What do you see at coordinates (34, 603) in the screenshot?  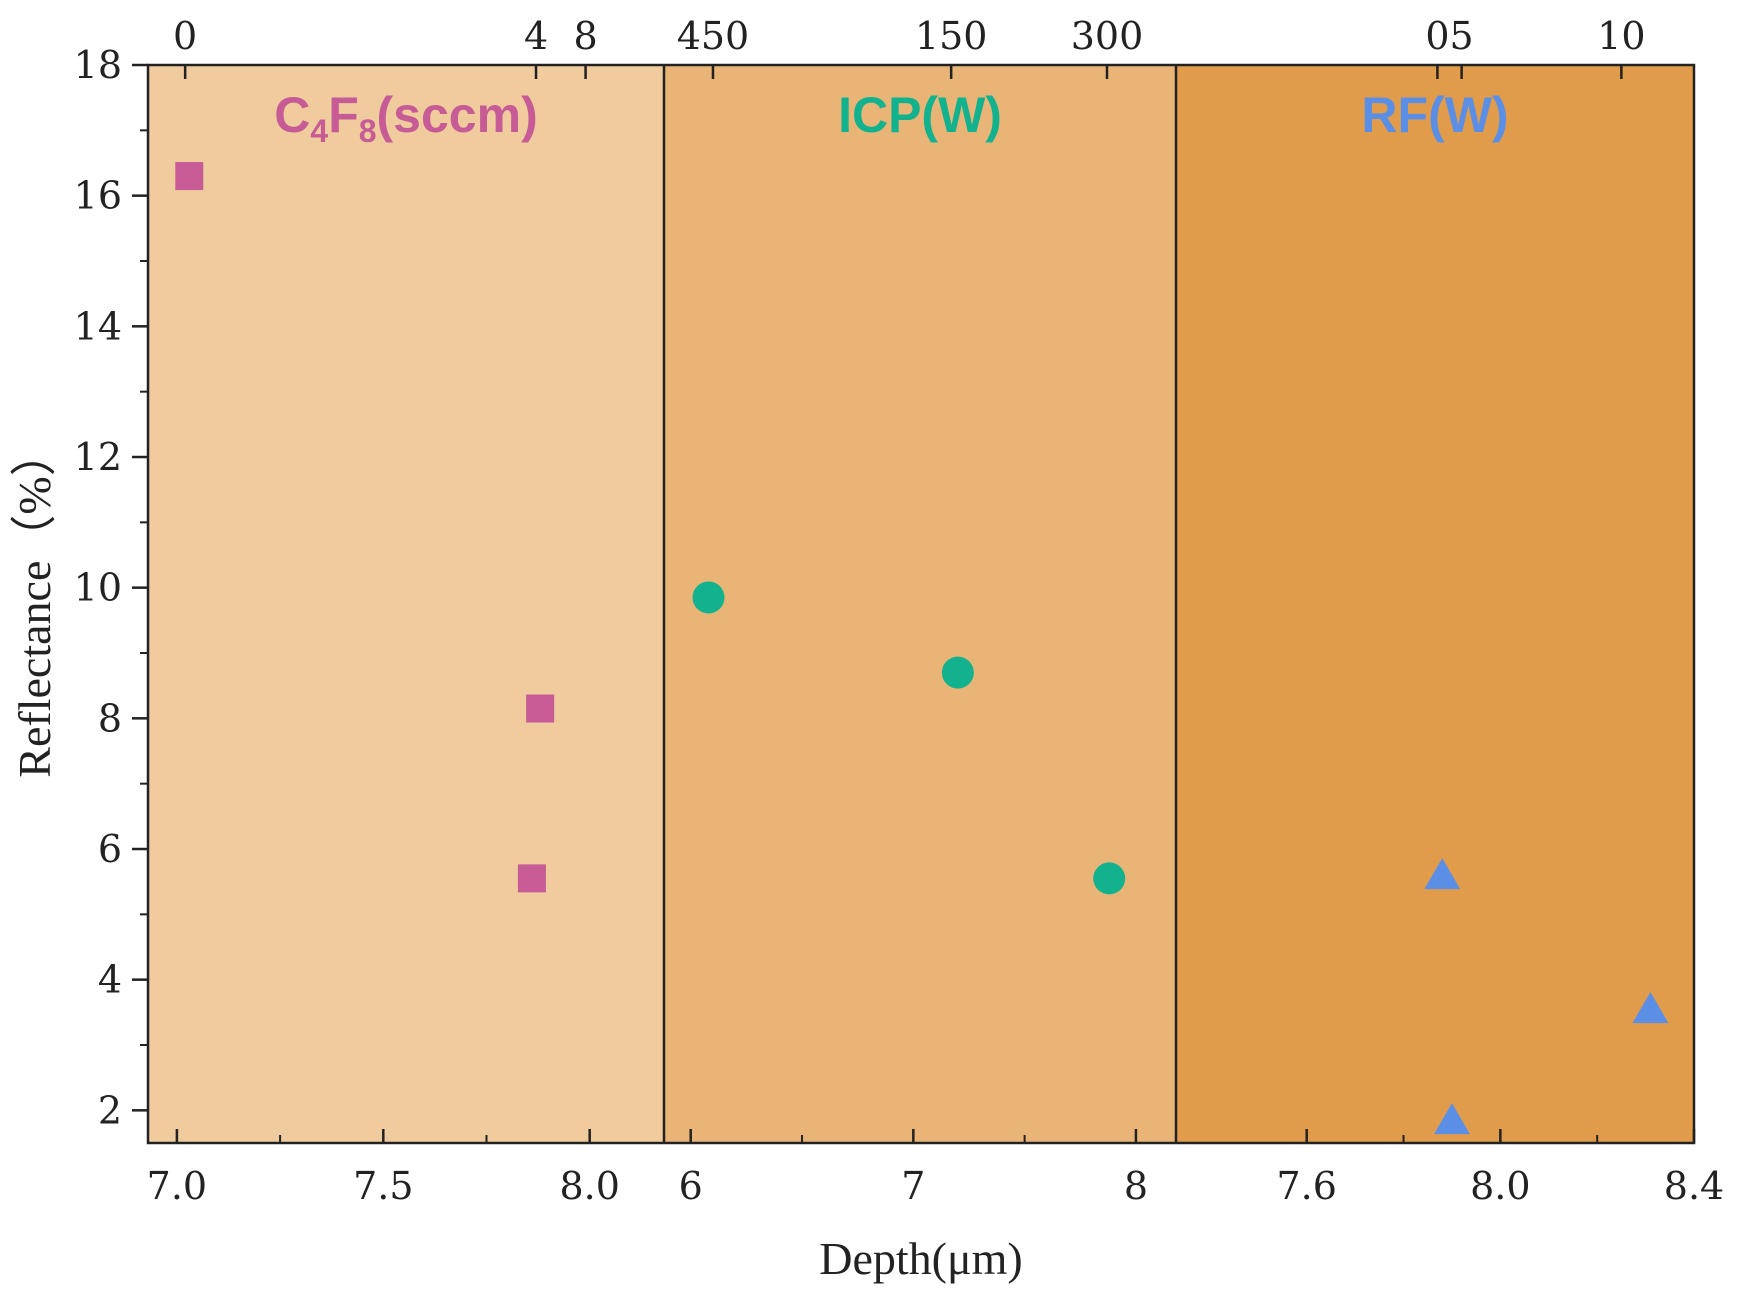 I see `y-axis-title: Reflectance（%）` at bounding box center [34, 603].